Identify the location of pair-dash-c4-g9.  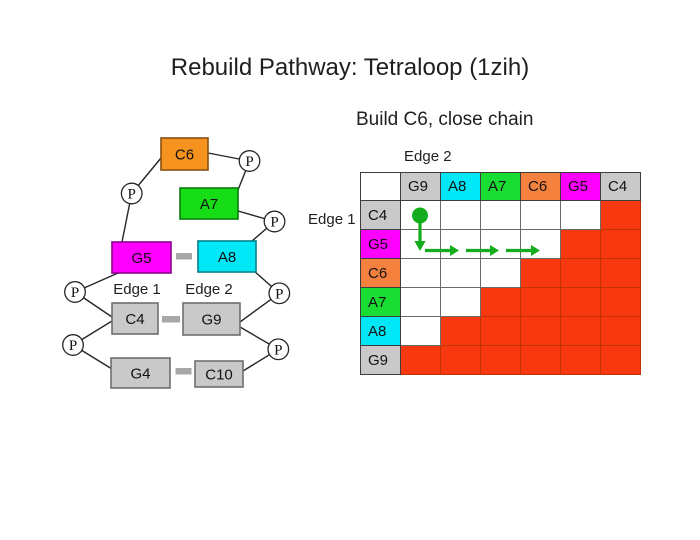
(171, 319).